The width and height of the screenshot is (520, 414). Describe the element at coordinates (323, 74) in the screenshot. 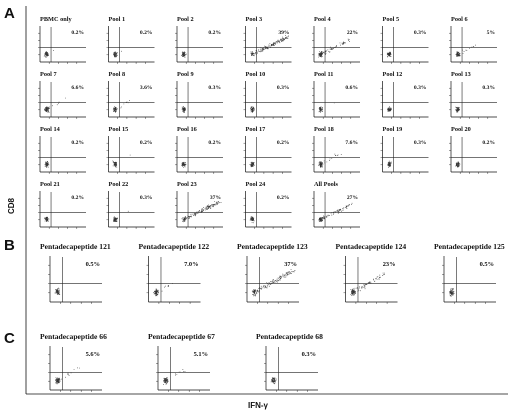

I see `plot-title: Pool 11` at that location.